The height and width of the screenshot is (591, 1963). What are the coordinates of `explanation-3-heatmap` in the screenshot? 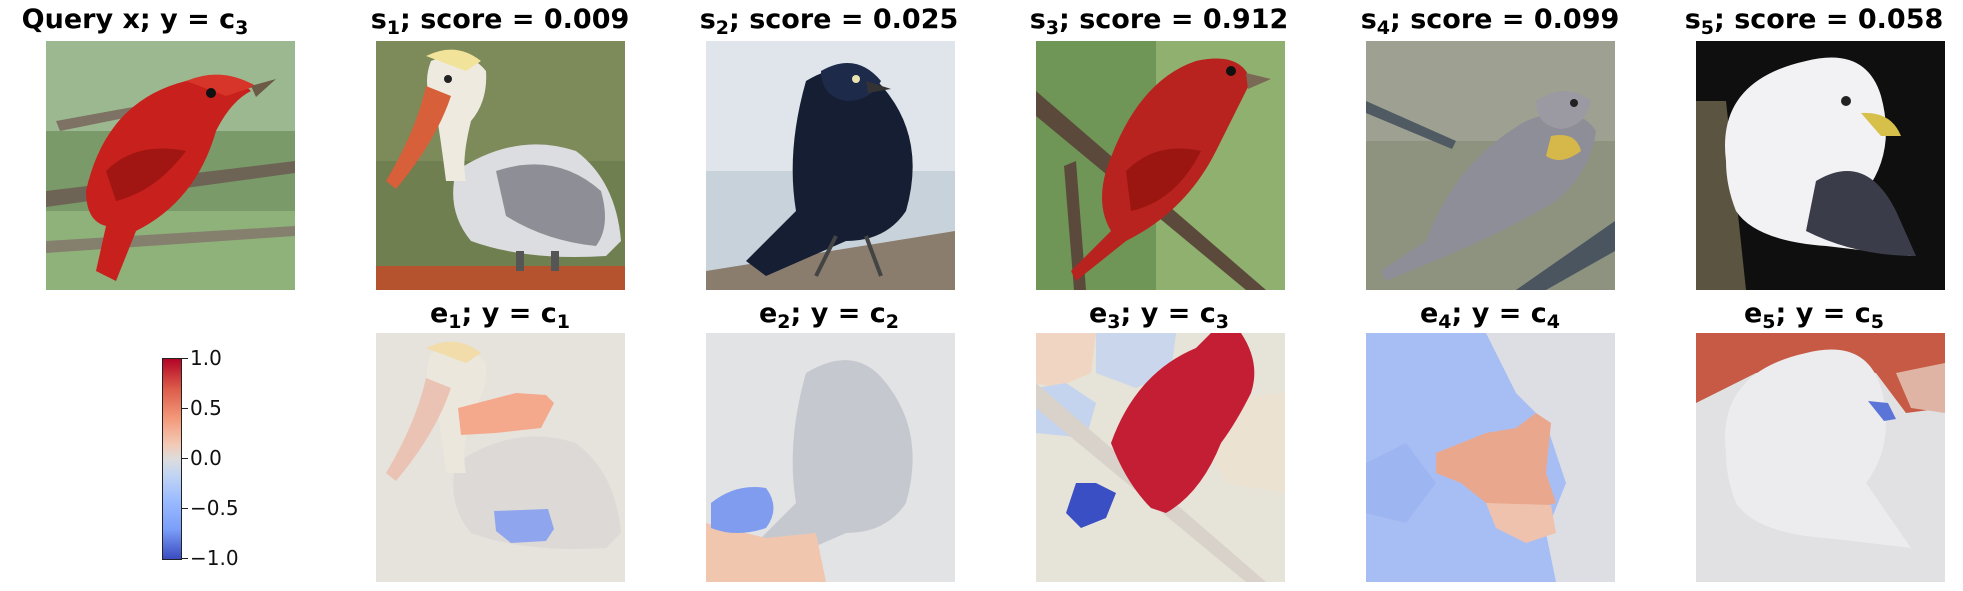 It's located at (1160, 457).